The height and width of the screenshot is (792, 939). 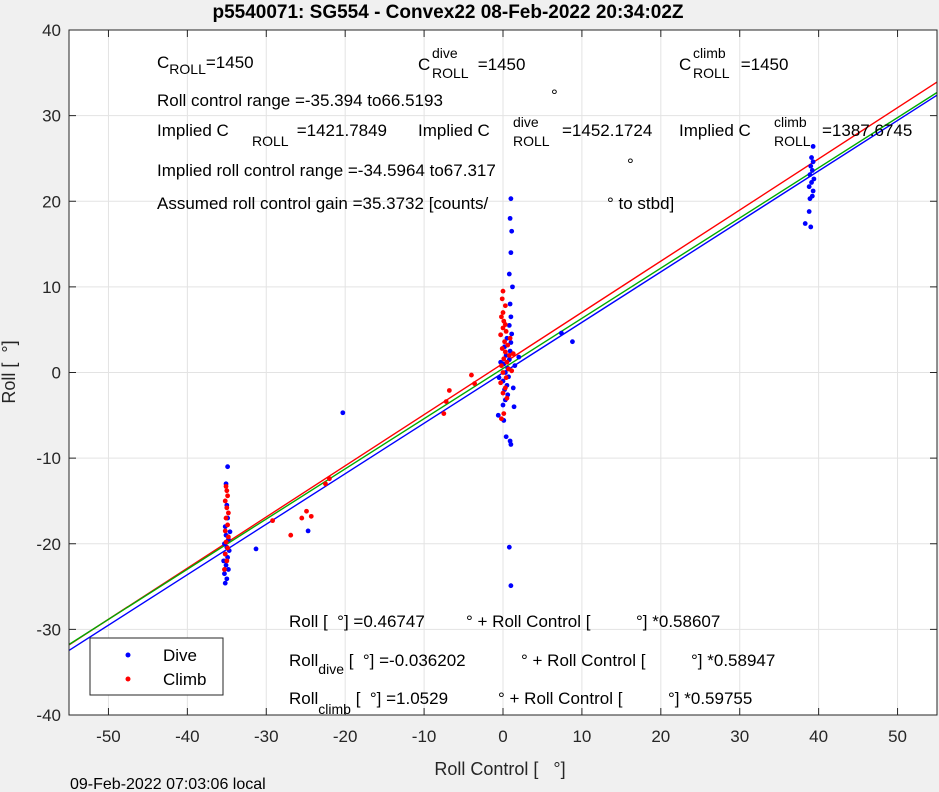 I want to click on svg-text: =1421.7849, so click(x=339, y=130).